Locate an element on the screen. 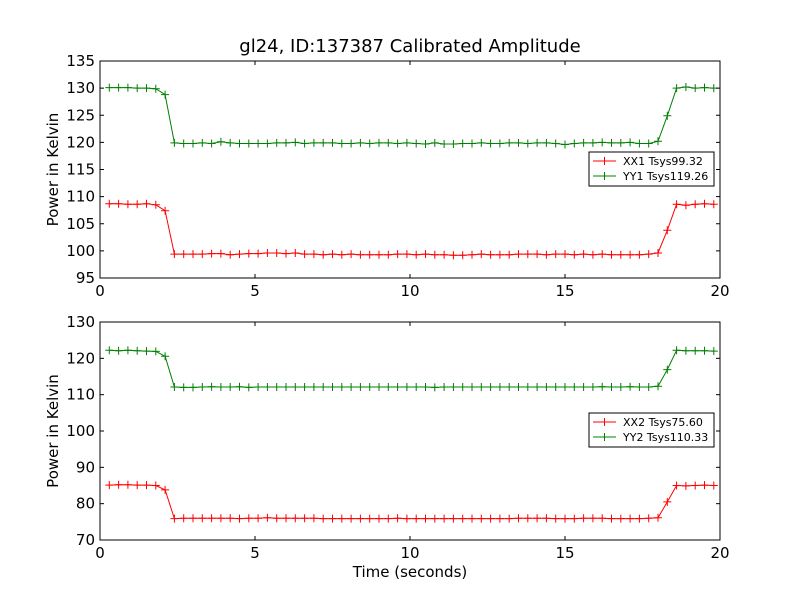 The image size is (800, 600). x-tick-label: 10 is located at coordinates (409, 553).